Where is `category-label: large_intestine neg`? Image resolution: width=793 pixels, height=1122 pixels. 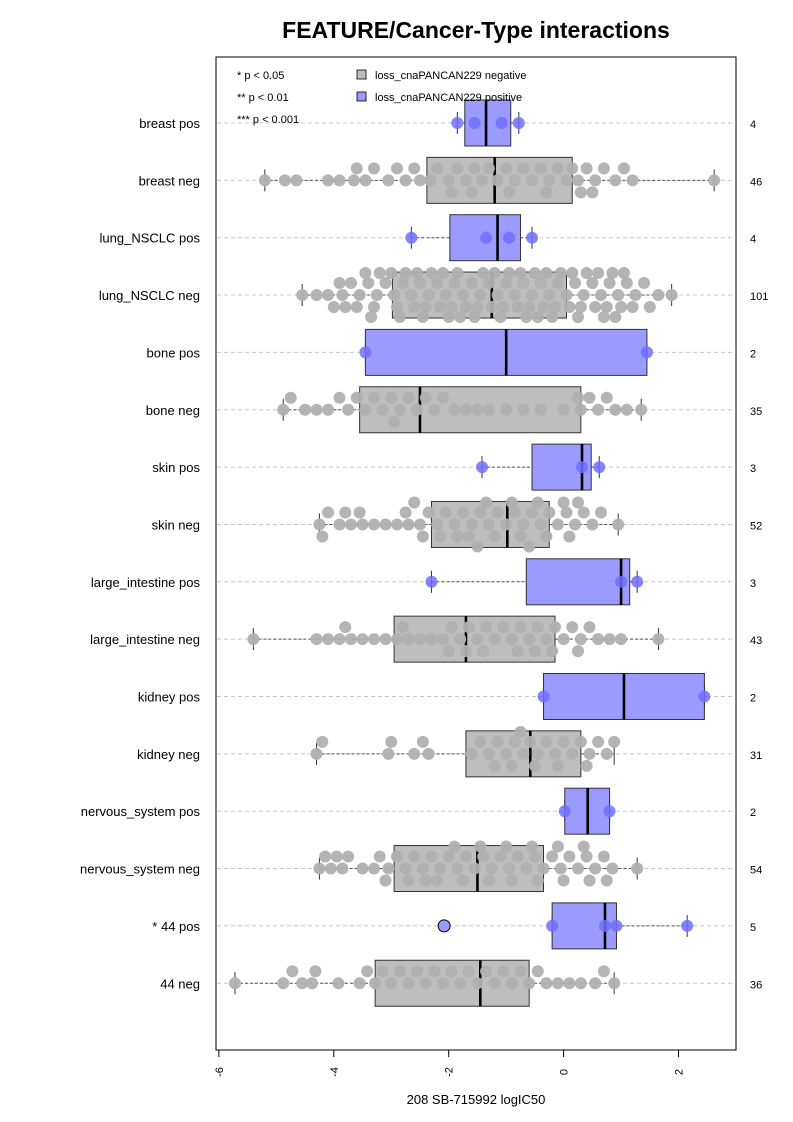 category-label: large_intestine neg is located at coordinates (145, 639).